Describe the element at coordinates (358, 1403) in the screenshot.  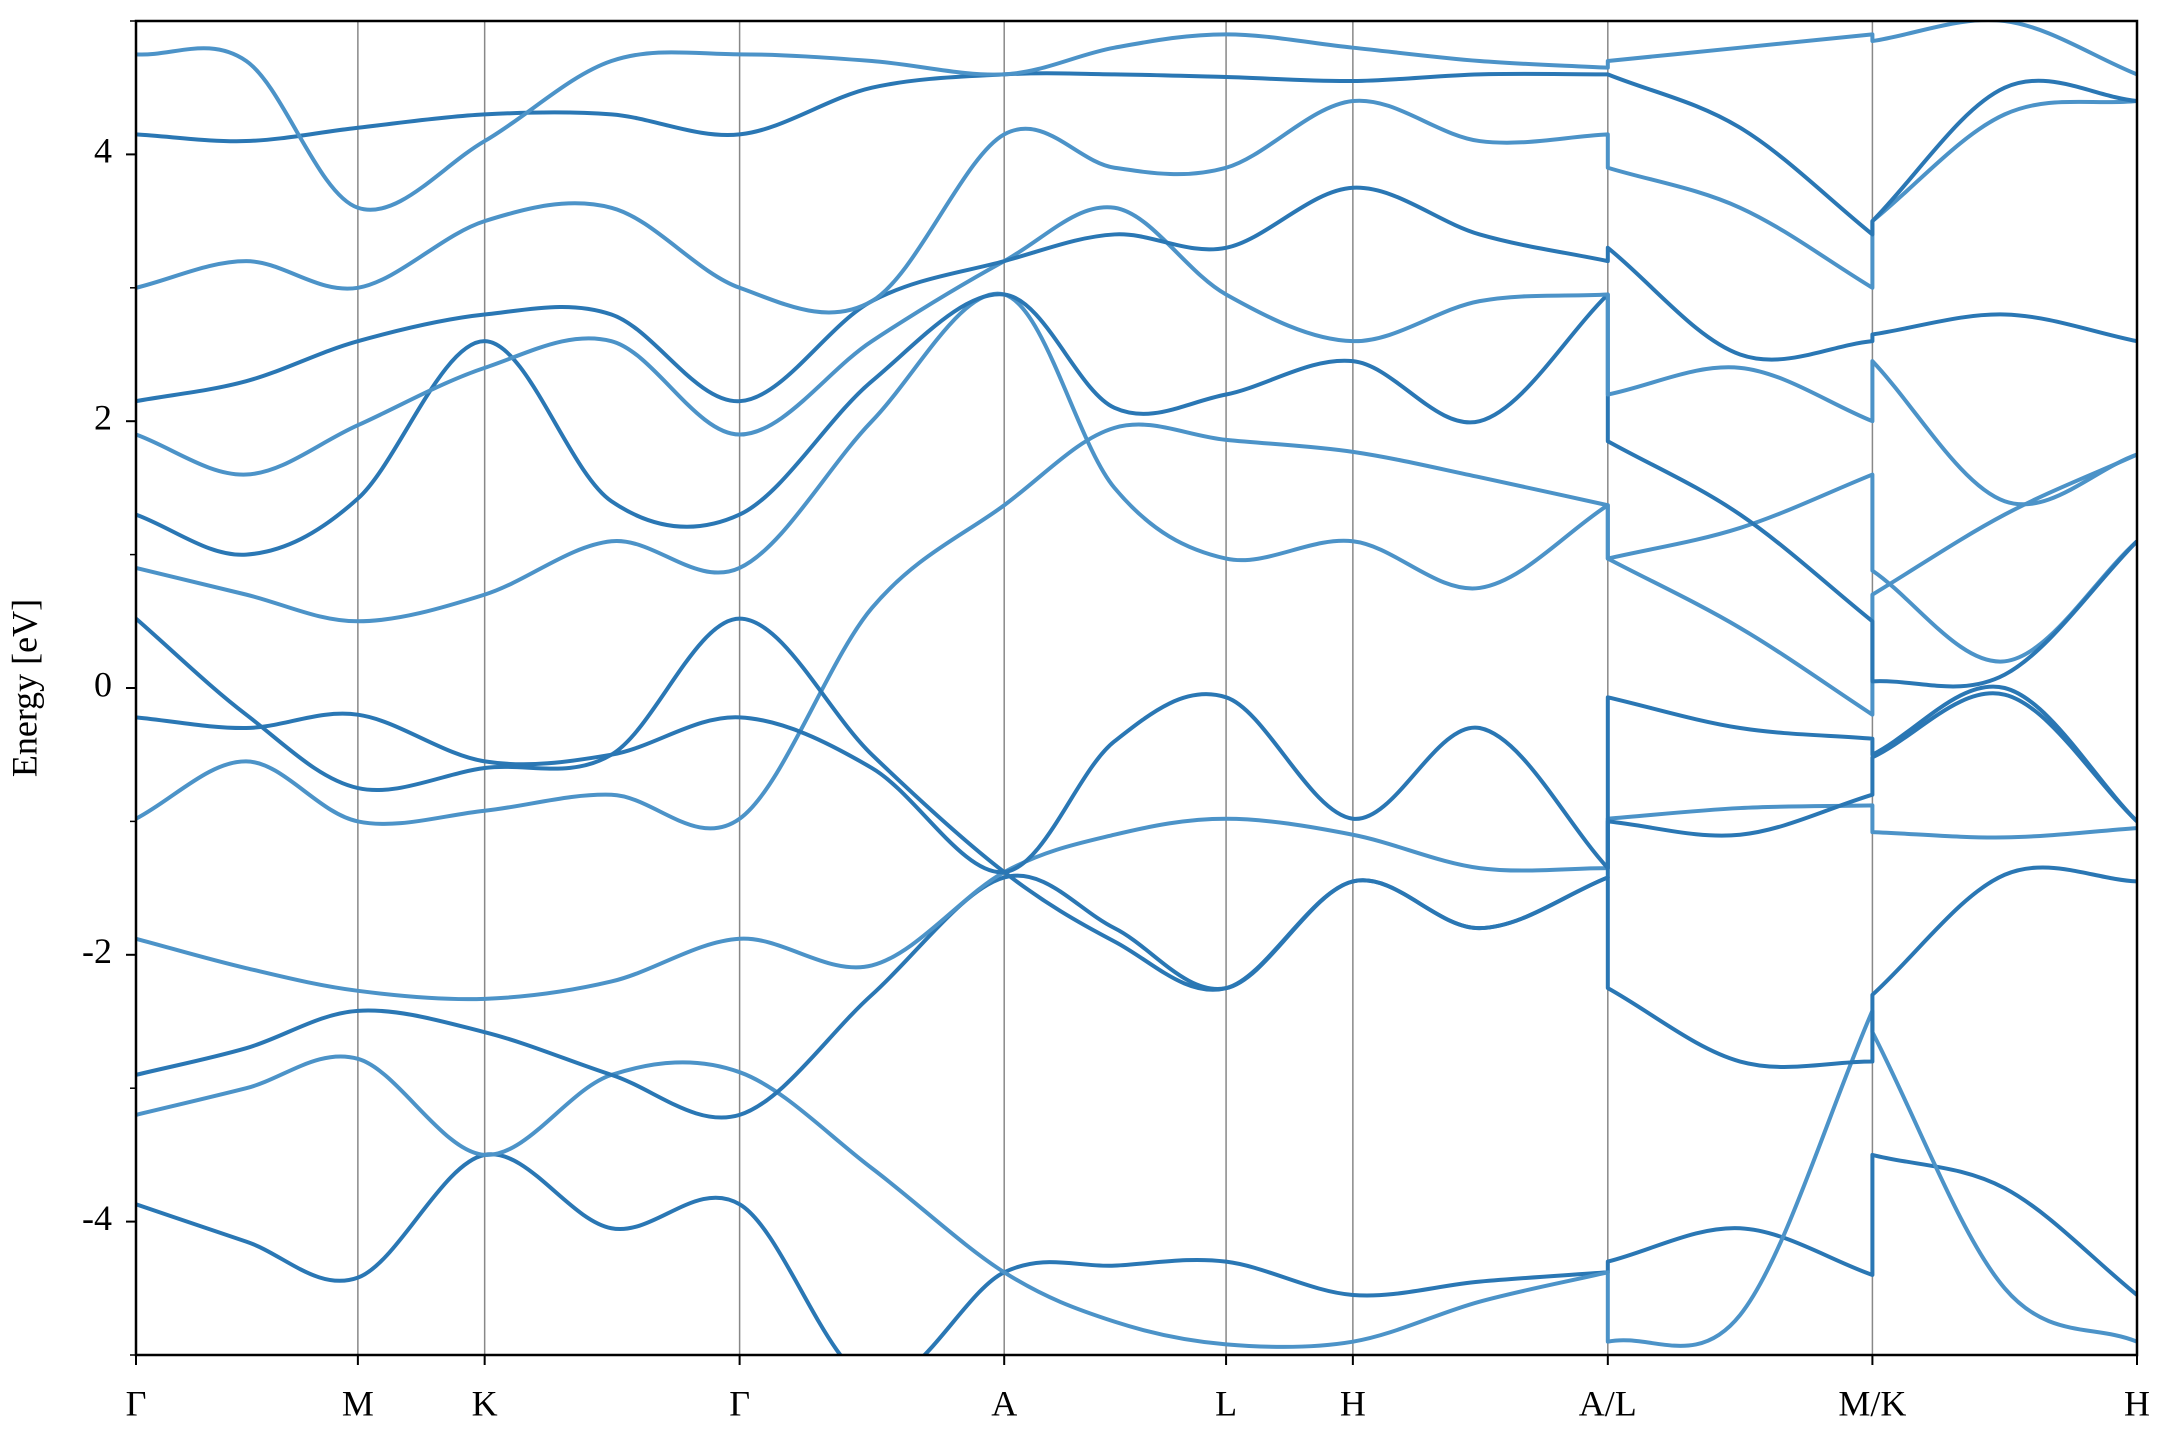
I see `x-tick-label: M` at that location.